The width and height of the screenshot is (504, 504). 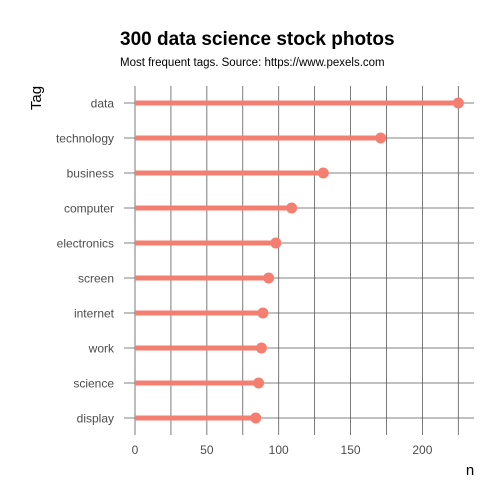 I want to click on x-tick-label: 0, so click(x=135, y=450).